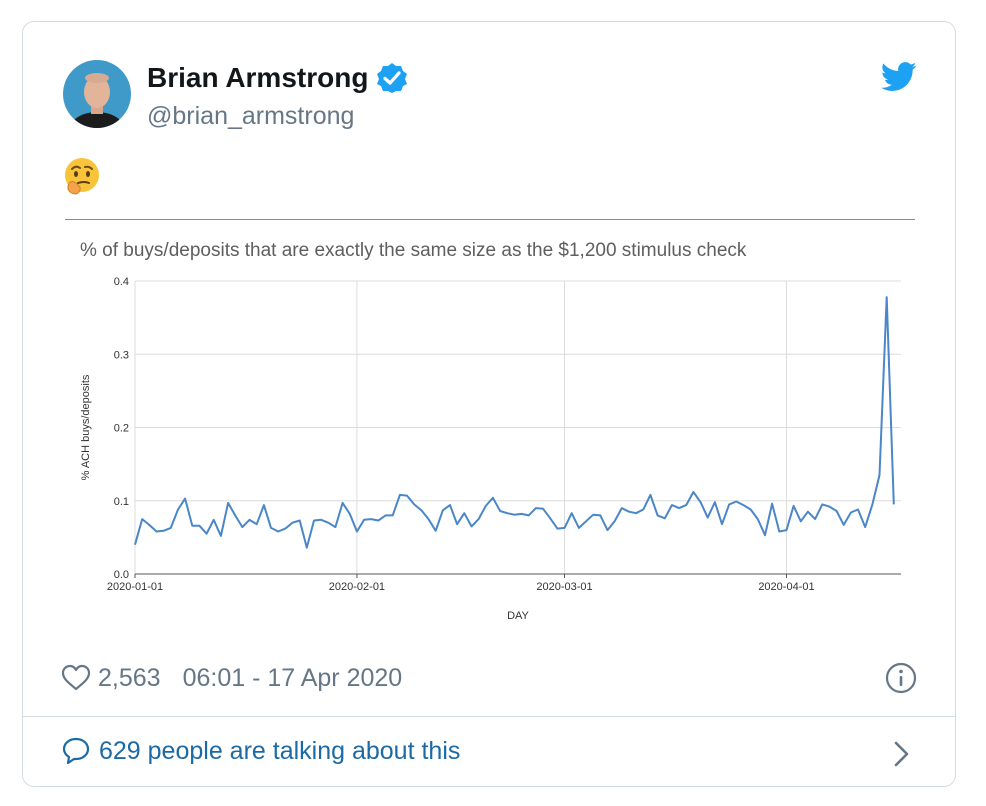  Describe the element at coordinates (76, 678) in the screenshot. I see `heart-icon` at that location.